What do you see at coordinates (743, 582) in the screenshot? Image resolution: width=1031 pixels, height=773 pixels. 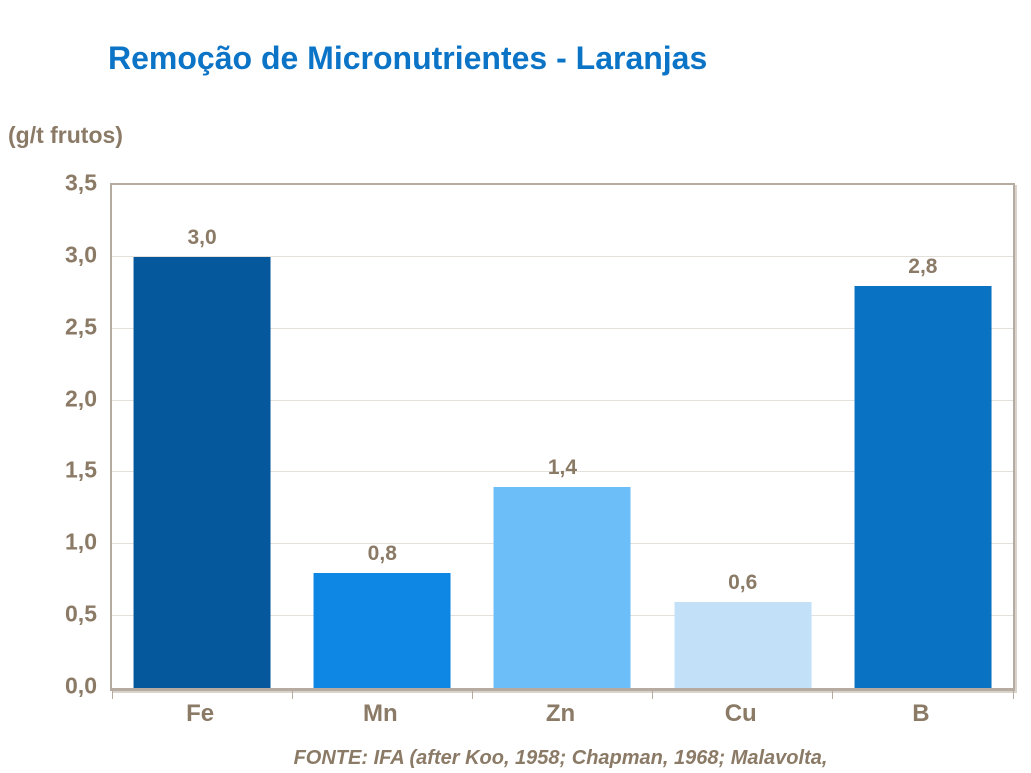 I see `bar-value-label-Cu: 0,6` at bounding box center [743, 582].